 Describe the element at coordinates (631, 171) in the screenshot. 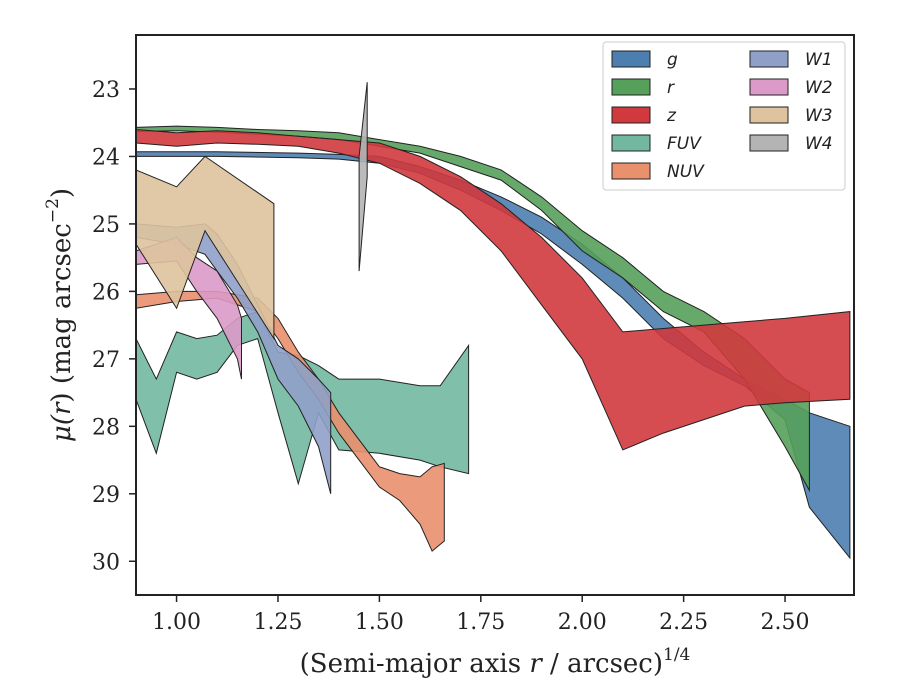

I see `legend-swatch-nuv` at that location.